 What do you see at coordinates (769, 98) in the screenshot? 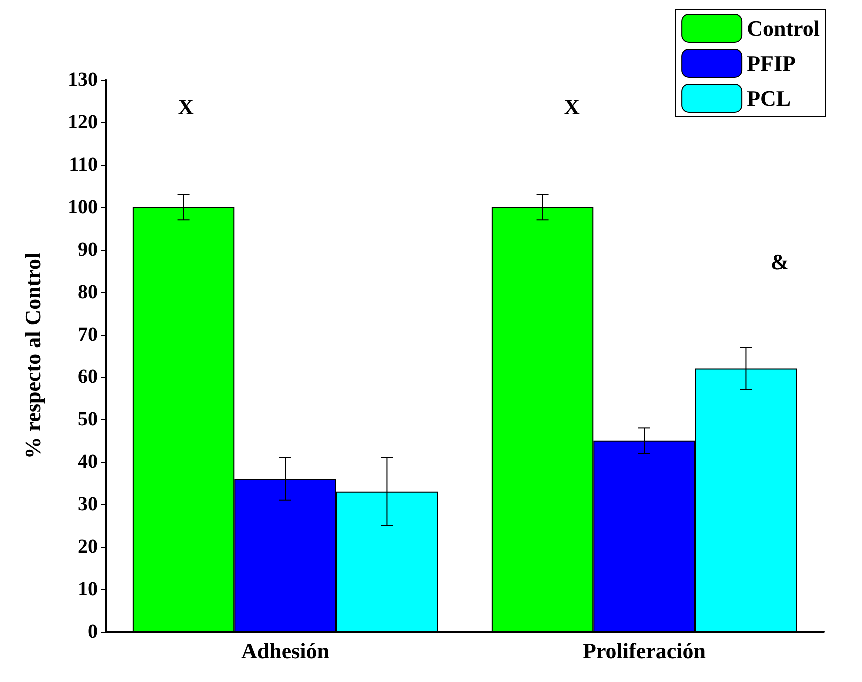
I see `legend-label: PCL` at bounding box center [769, 98].